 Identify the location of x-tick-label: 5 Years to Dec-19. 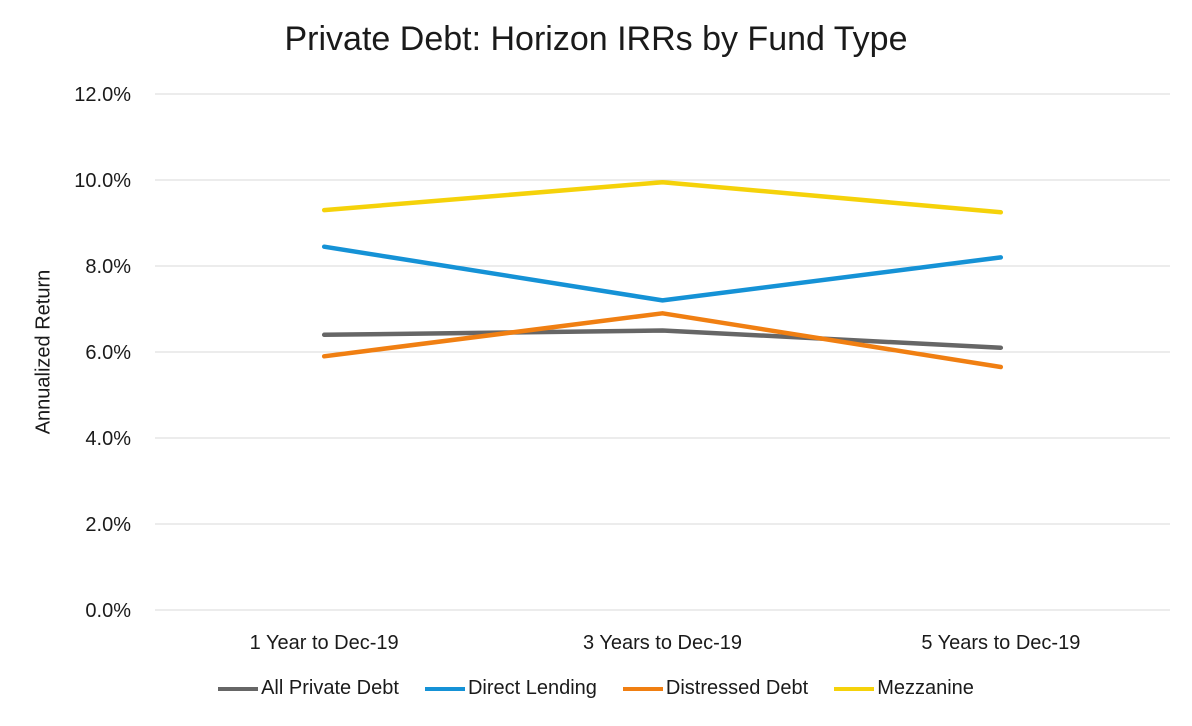
(1000, 643).